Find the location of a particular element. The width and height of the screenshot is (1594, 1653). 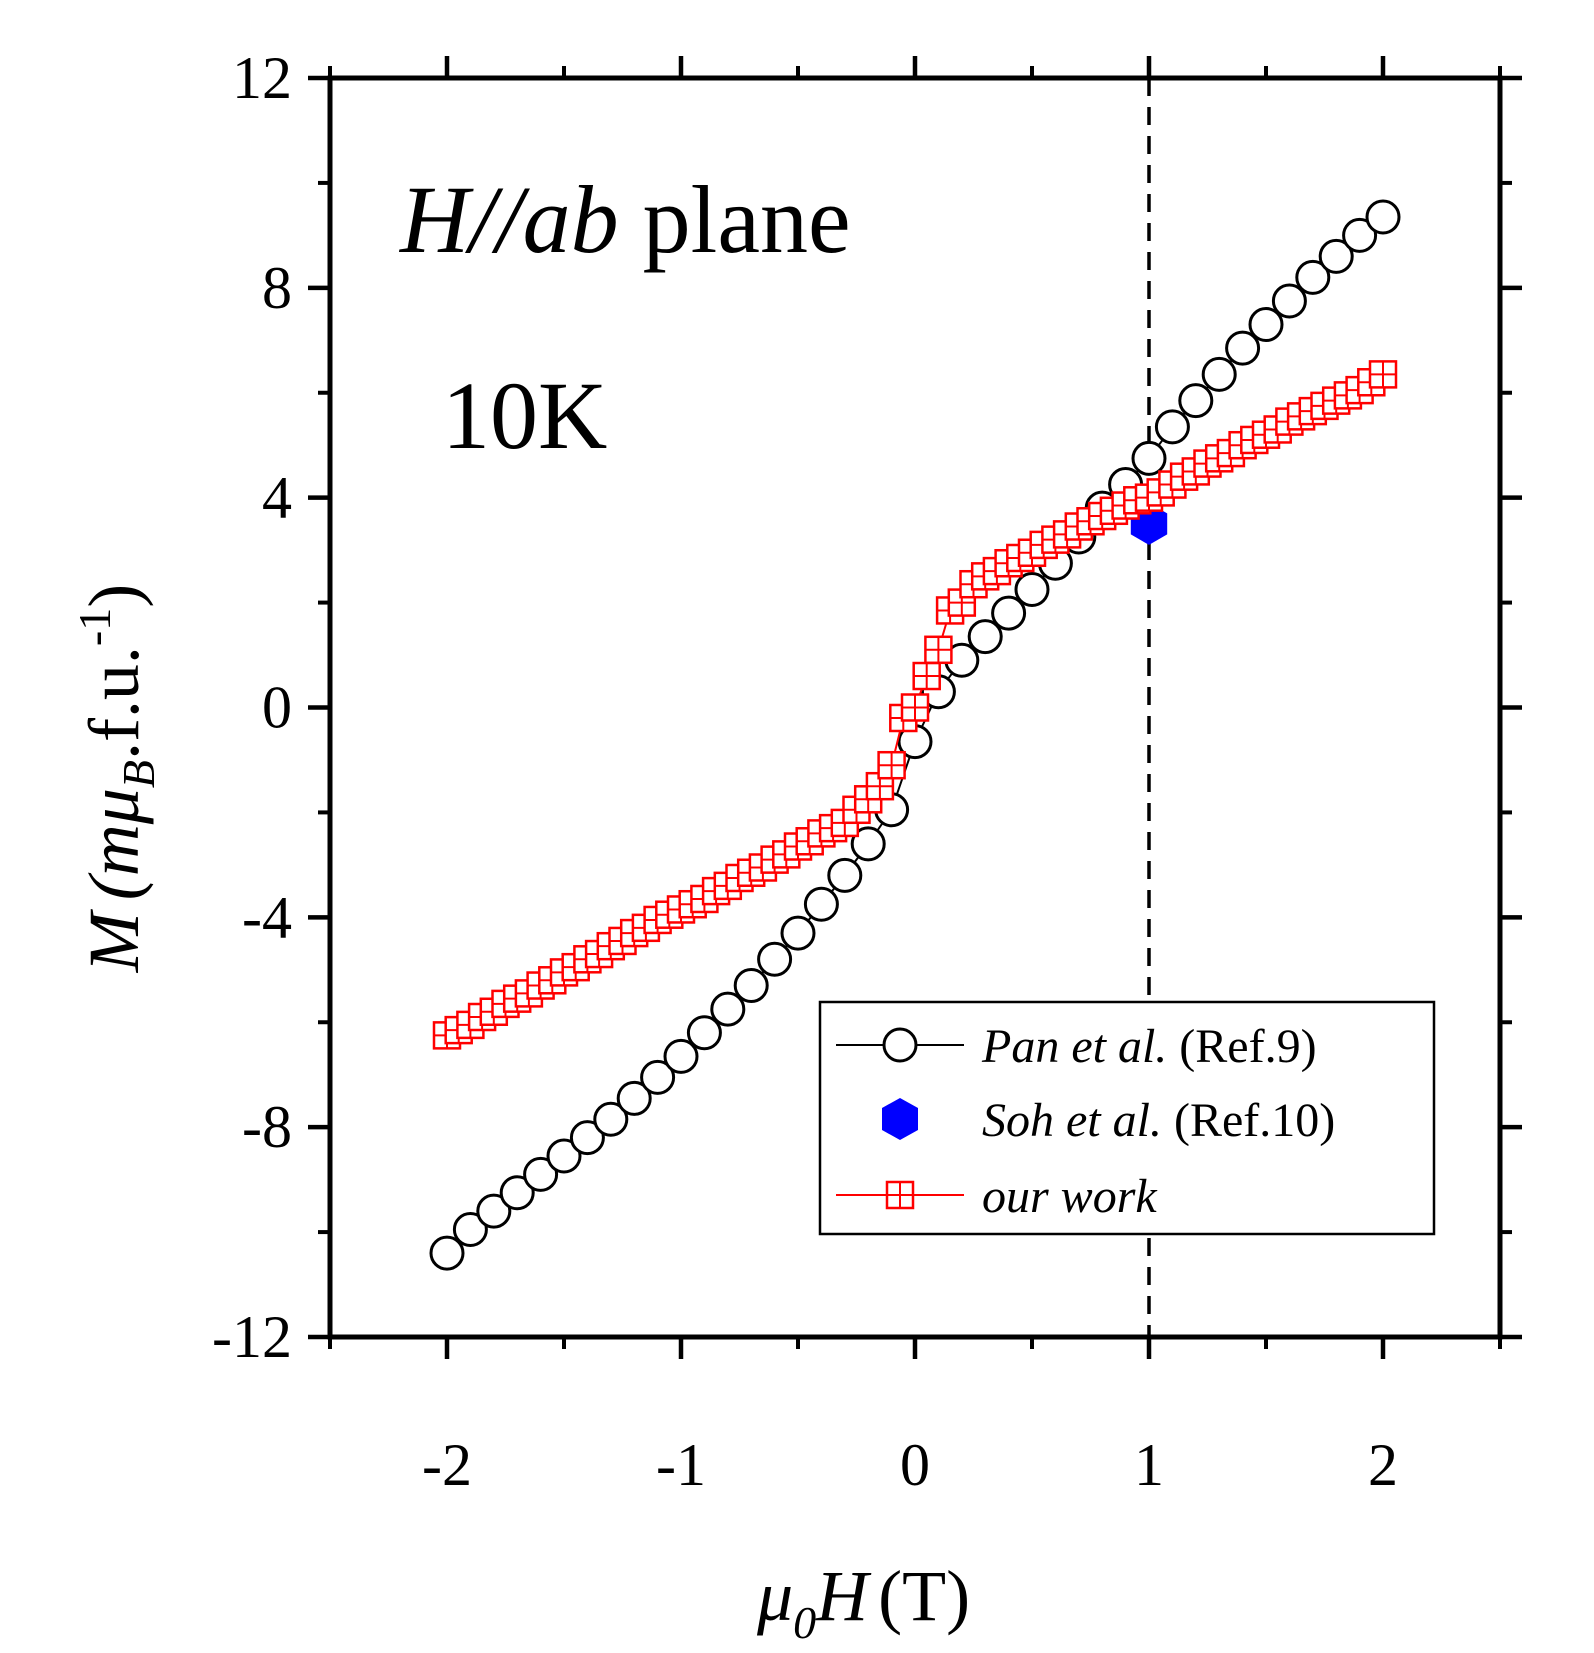

legend-label-soh: Soh et al. (Ref.10) is located at coordinates (1158, 1120).